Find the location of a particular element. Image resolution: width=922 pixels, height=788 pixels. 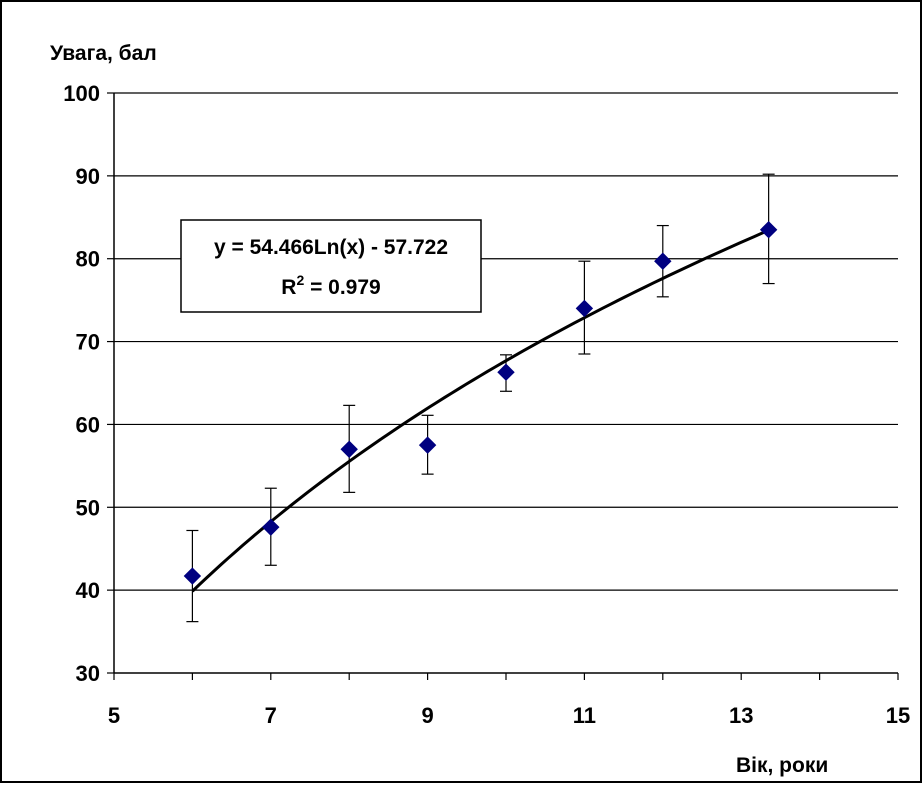

y-tick-label: 50 is located at coordinates (88, 507).